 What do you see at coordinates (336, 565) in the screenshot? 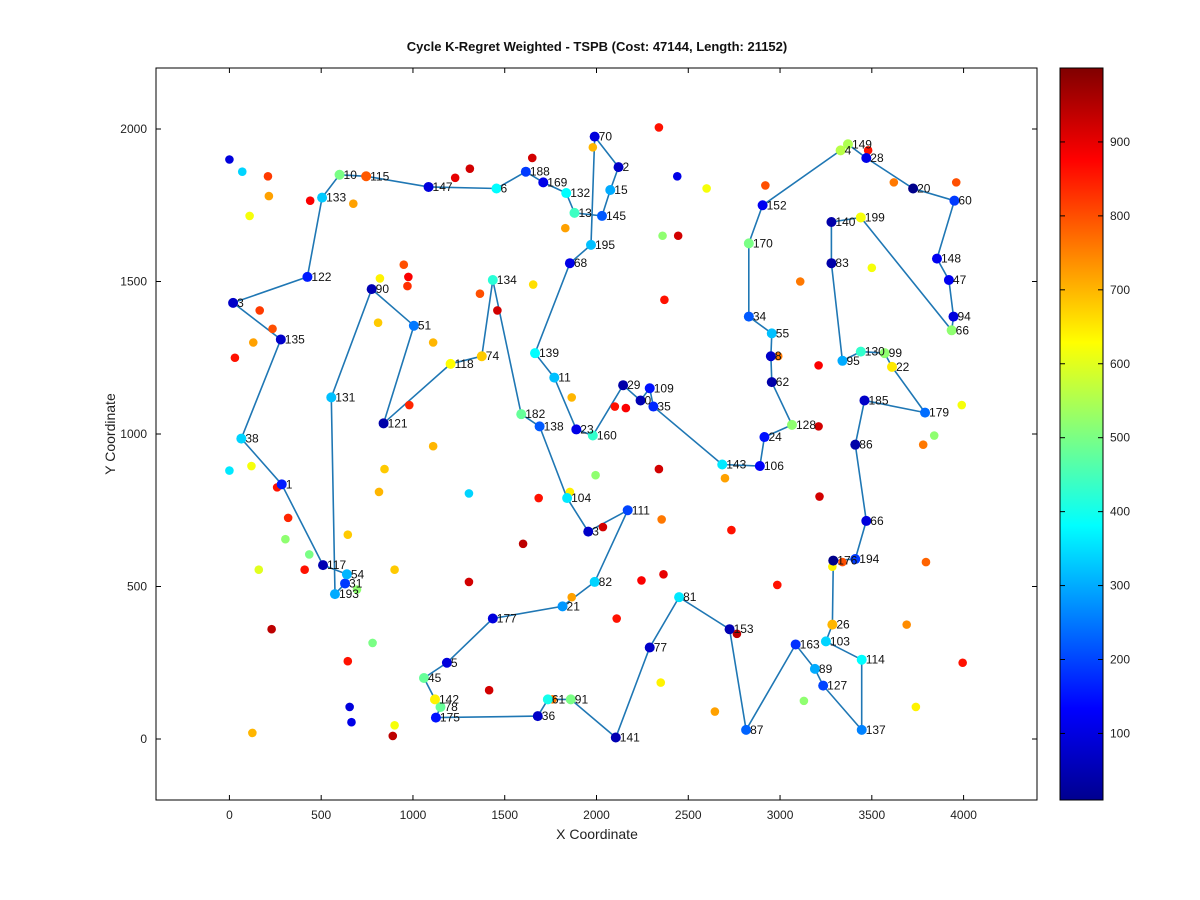
I see `node-id-label: 117` at bounding box center [336, 565].